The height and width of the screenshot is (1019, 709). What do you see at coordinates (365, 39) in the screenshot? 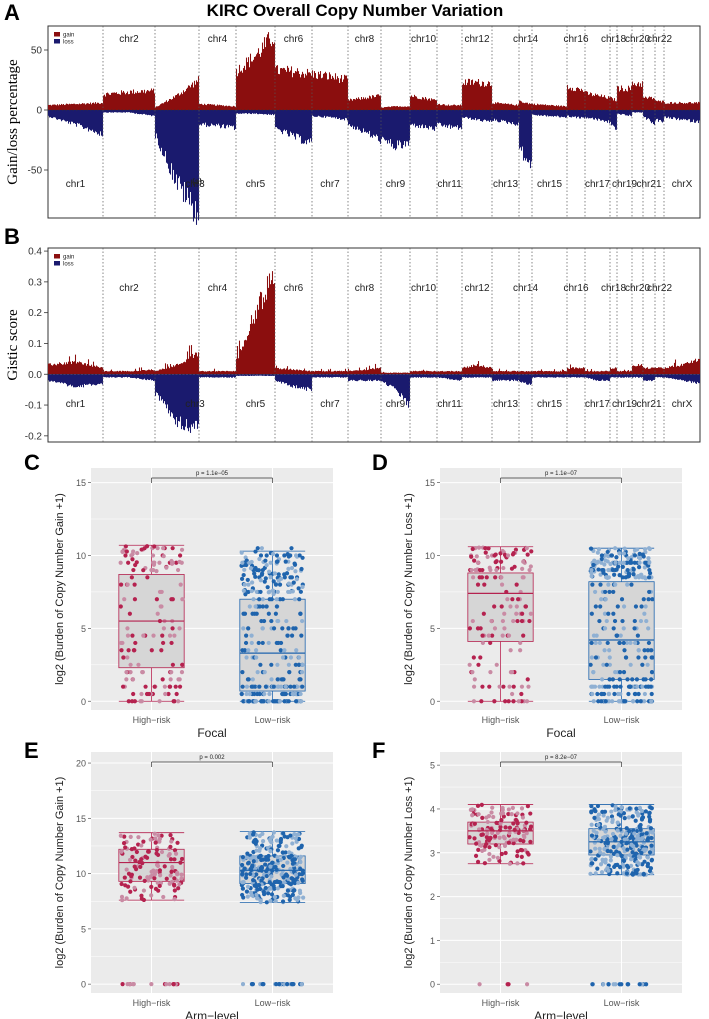
I see `chr-label-chr8: chr8` at bounding box center [365, 39].